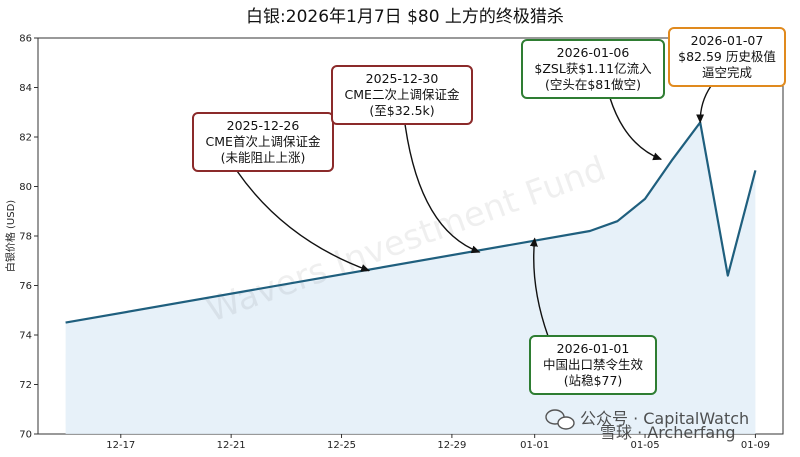 The image size is (800, 457). I want to click on y-tick-label: 82, so click(25, 138).